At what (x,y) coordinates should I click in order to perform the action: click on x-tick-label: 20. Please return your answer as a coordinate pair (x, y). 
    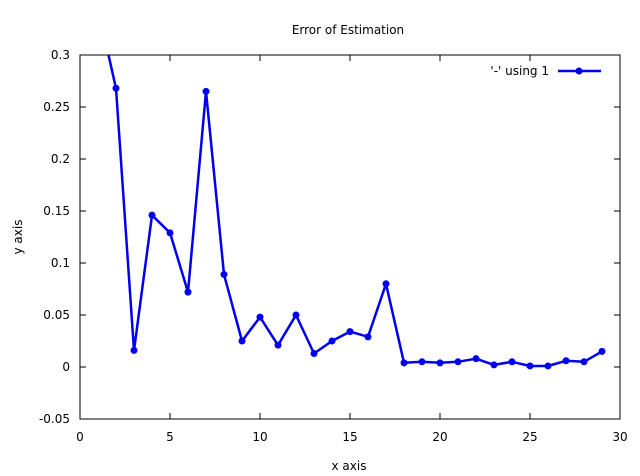
    Looking at the image, I should click on (439, 437).